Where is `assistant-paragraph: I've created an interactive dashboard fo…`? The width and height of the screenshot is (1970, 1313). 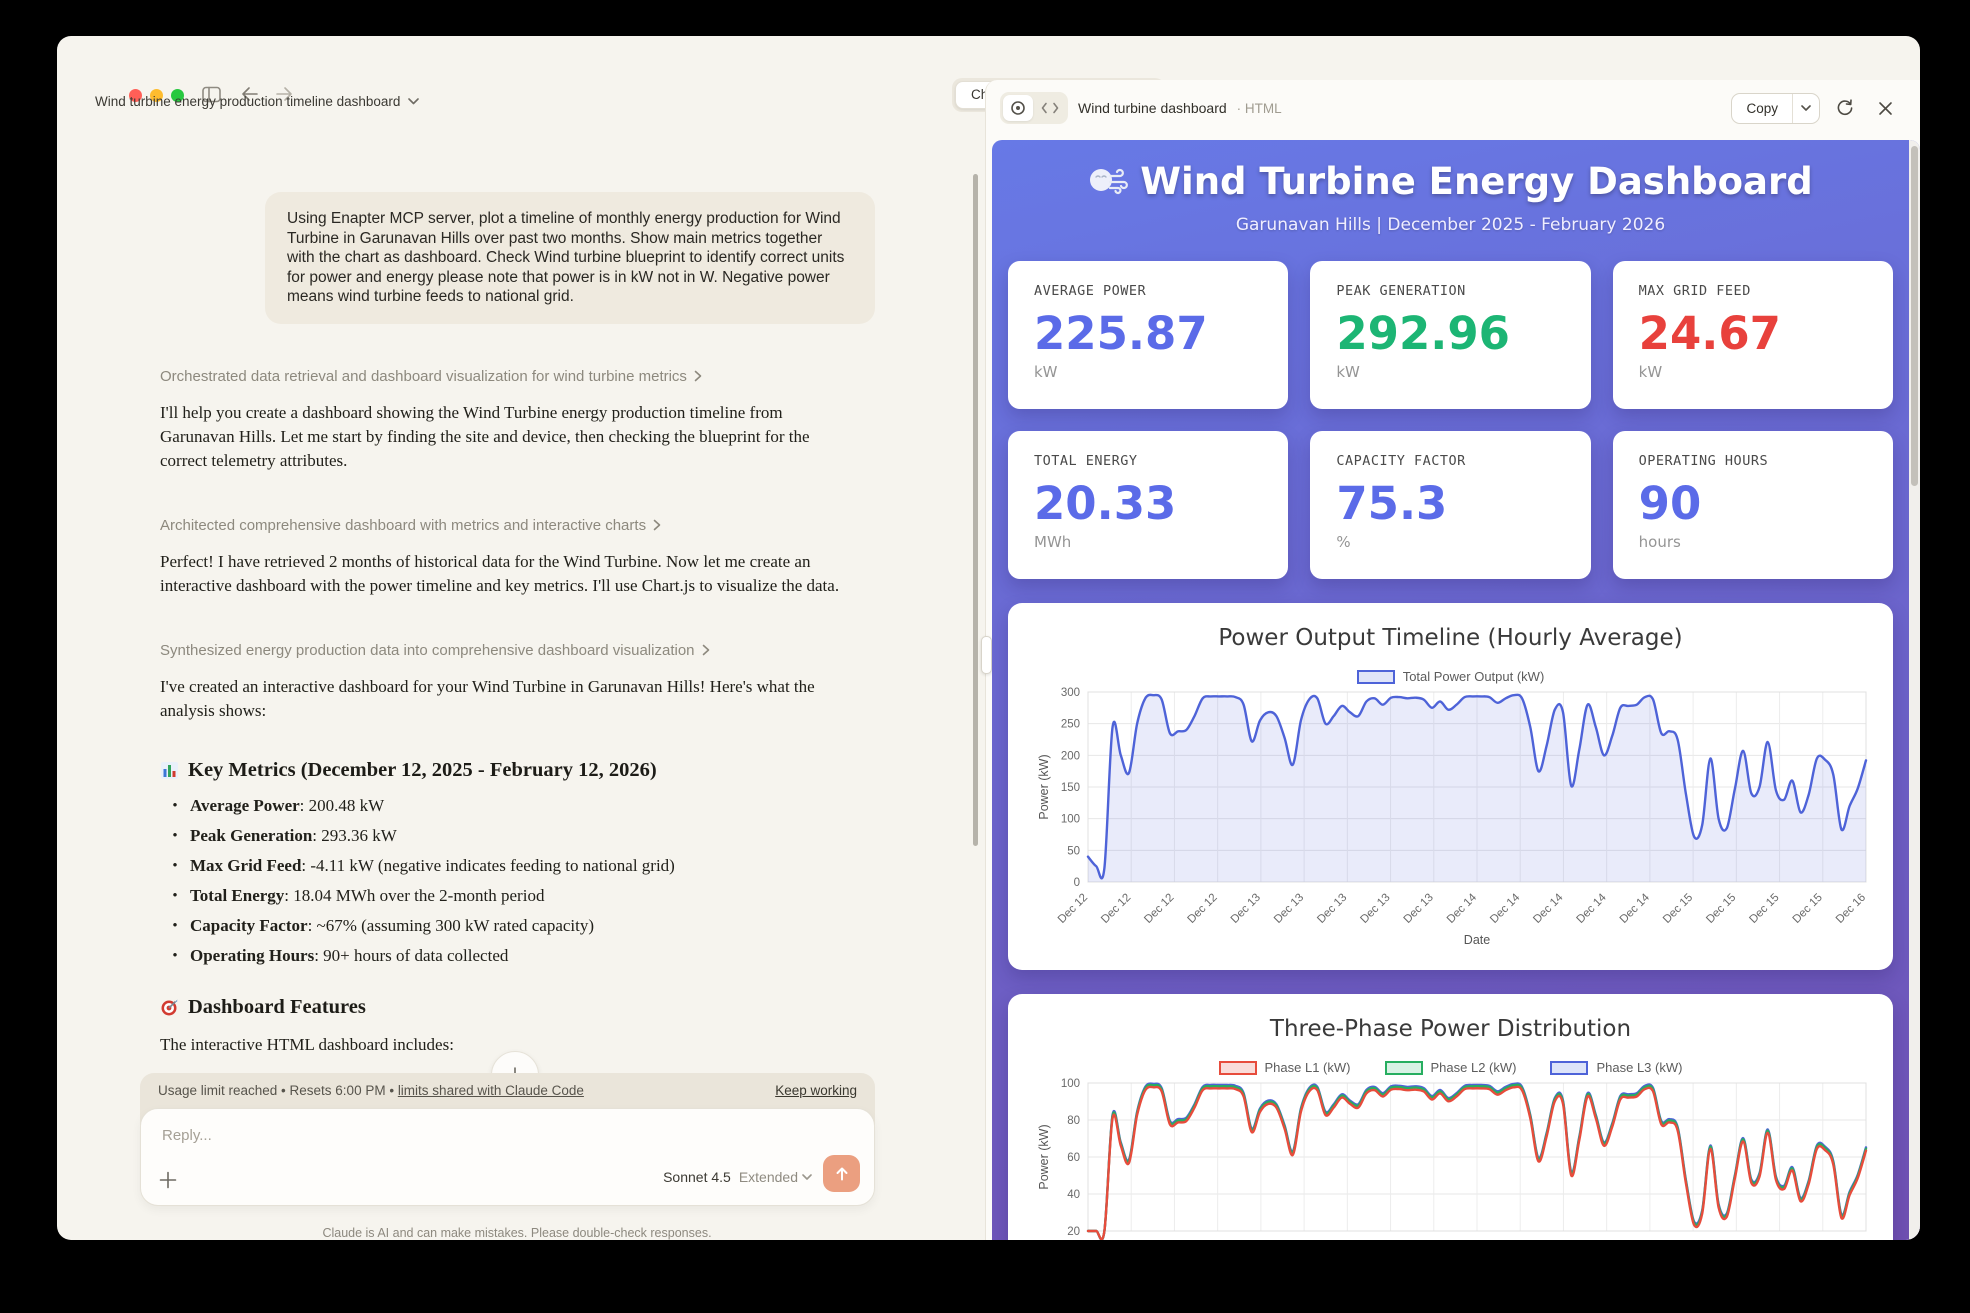 assistant-paragraph: I've created an interactive dashboard fo… is located at coordinates (487, 698).